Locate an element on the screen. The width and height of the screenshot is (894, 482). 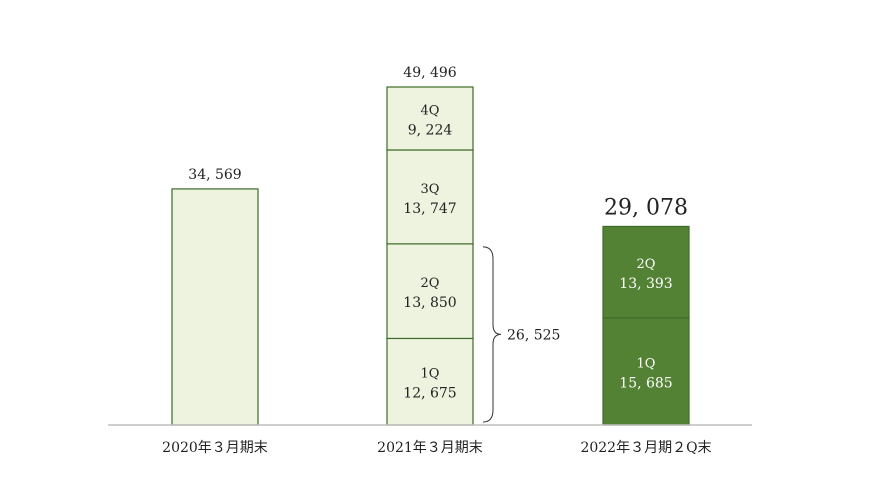
bar-1-segment-1Q is located at coordinates (430, 381).